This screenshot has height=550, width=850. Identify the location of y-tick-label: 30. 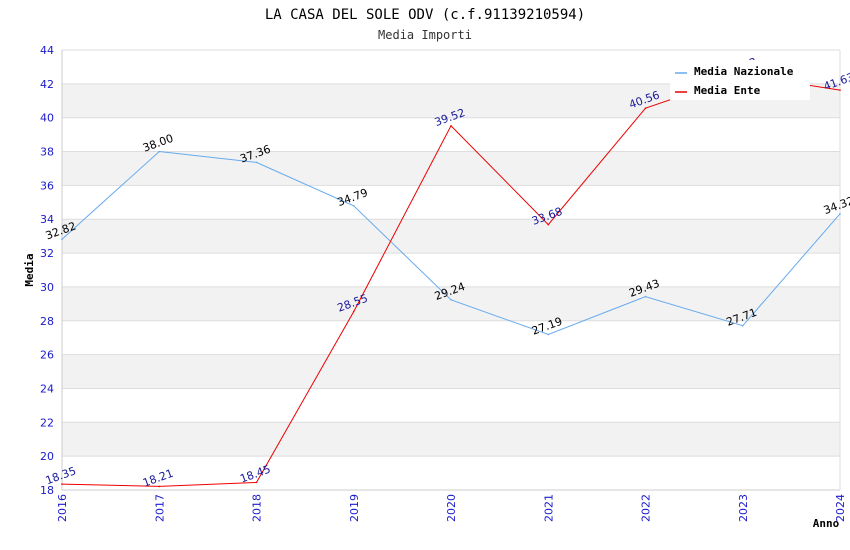
(47, 287).